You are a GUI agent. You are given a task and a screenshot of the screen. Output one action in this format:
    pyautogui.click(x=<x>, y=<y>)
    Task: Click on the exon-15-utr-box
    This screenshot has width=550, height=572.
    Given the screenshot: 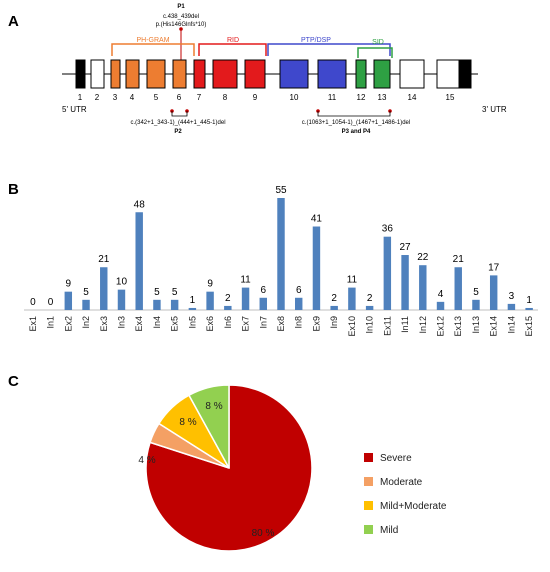 What is the action you would take?
    pyautogui.click(x=465, y=74)
    